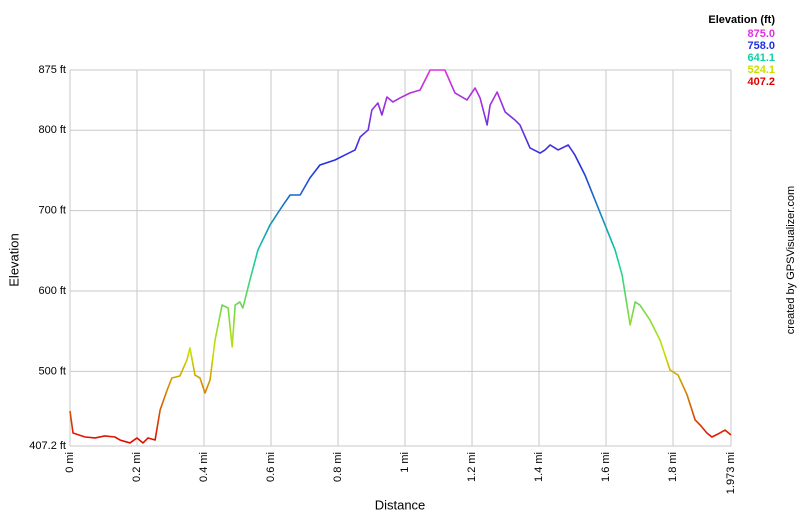 This screenshot has width=800, height=522. I want to click on y-tick-label: 800 ft, so click(52, 130).